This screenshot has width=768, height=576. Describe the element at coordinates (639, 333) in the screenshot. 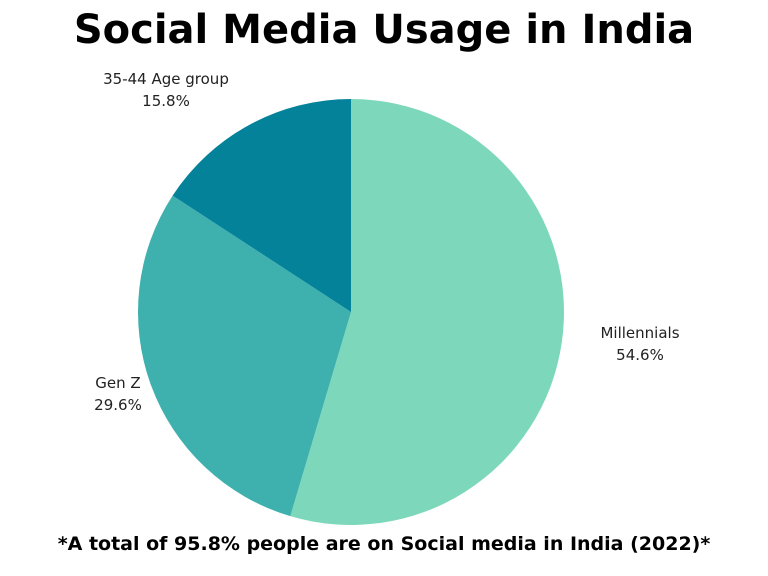

I see `slice-label-name: Millennials` at that location.